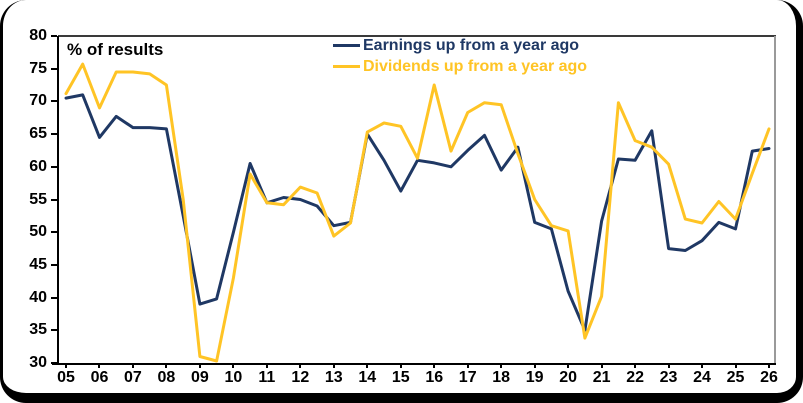 The height and width of the screenshot is (403, 803). What do you see at coordinates (346, 66) in the screenshot?
I see `dividends-line-swatch` at bounding box center [346, 66].